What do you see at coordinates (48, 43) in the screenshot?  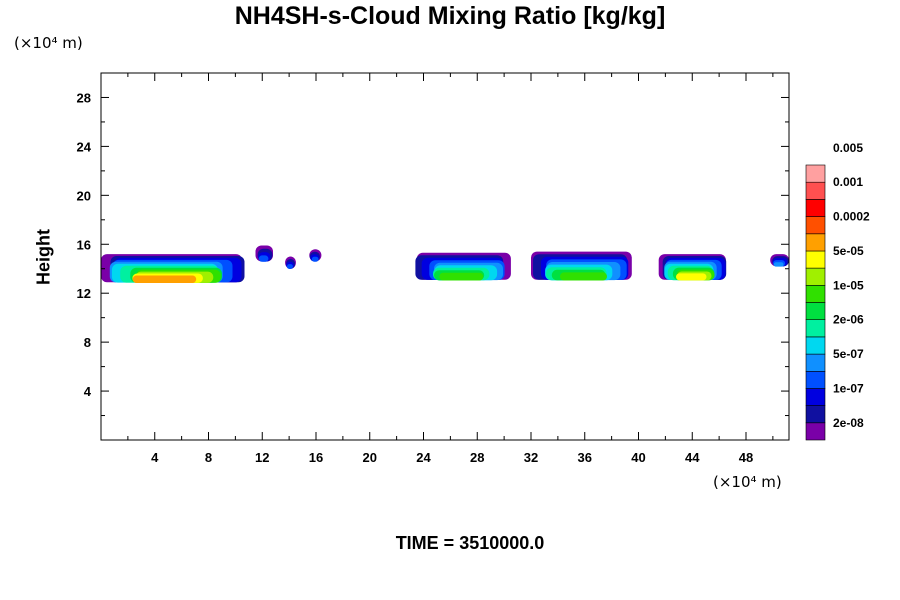 I see `y-unit-label: (×10⁴ m)` at bounding box center [48, 43].